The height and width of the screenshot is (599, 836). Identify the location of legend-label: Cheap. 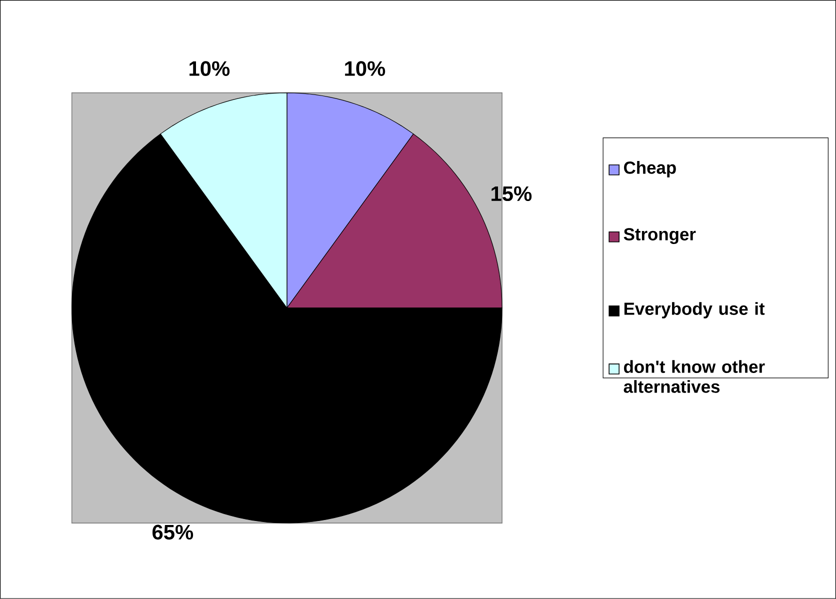
(650, 169).